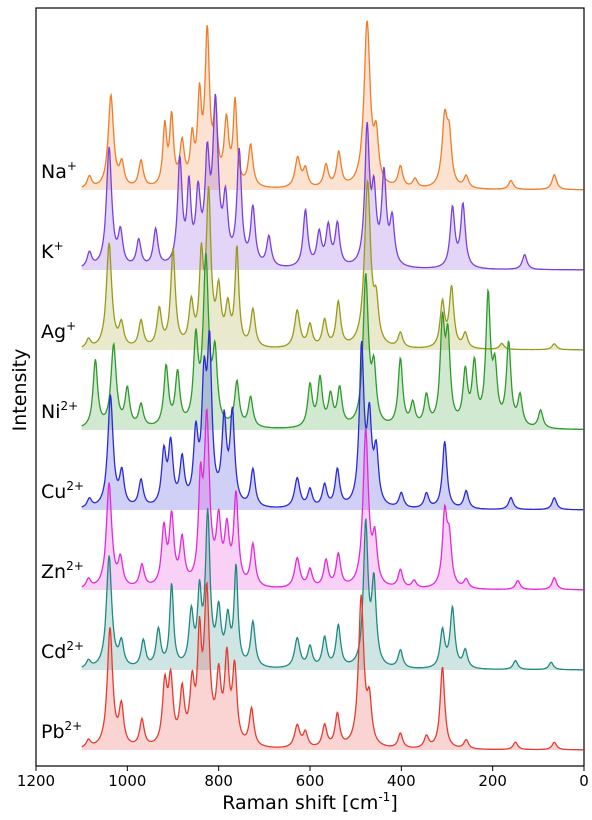 This screenshot has width=592, height=820. Describe the element at coordinates (584, 781) in the screenshot. I see `x-tick-label: 0` at that location.